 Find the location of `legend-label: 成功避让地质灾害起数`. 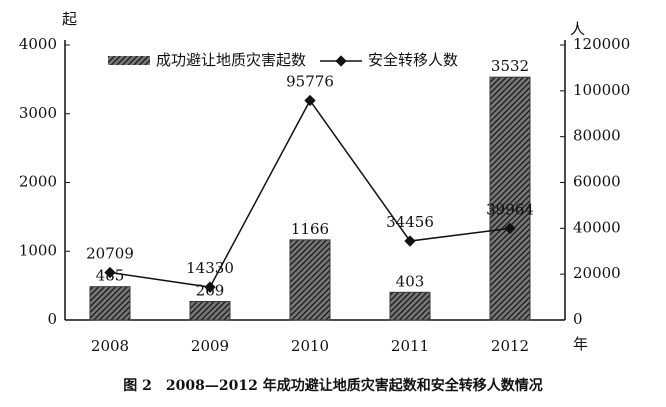

legend-label: 成功避让地质灾害起数 is located at coordinates (231, 60).